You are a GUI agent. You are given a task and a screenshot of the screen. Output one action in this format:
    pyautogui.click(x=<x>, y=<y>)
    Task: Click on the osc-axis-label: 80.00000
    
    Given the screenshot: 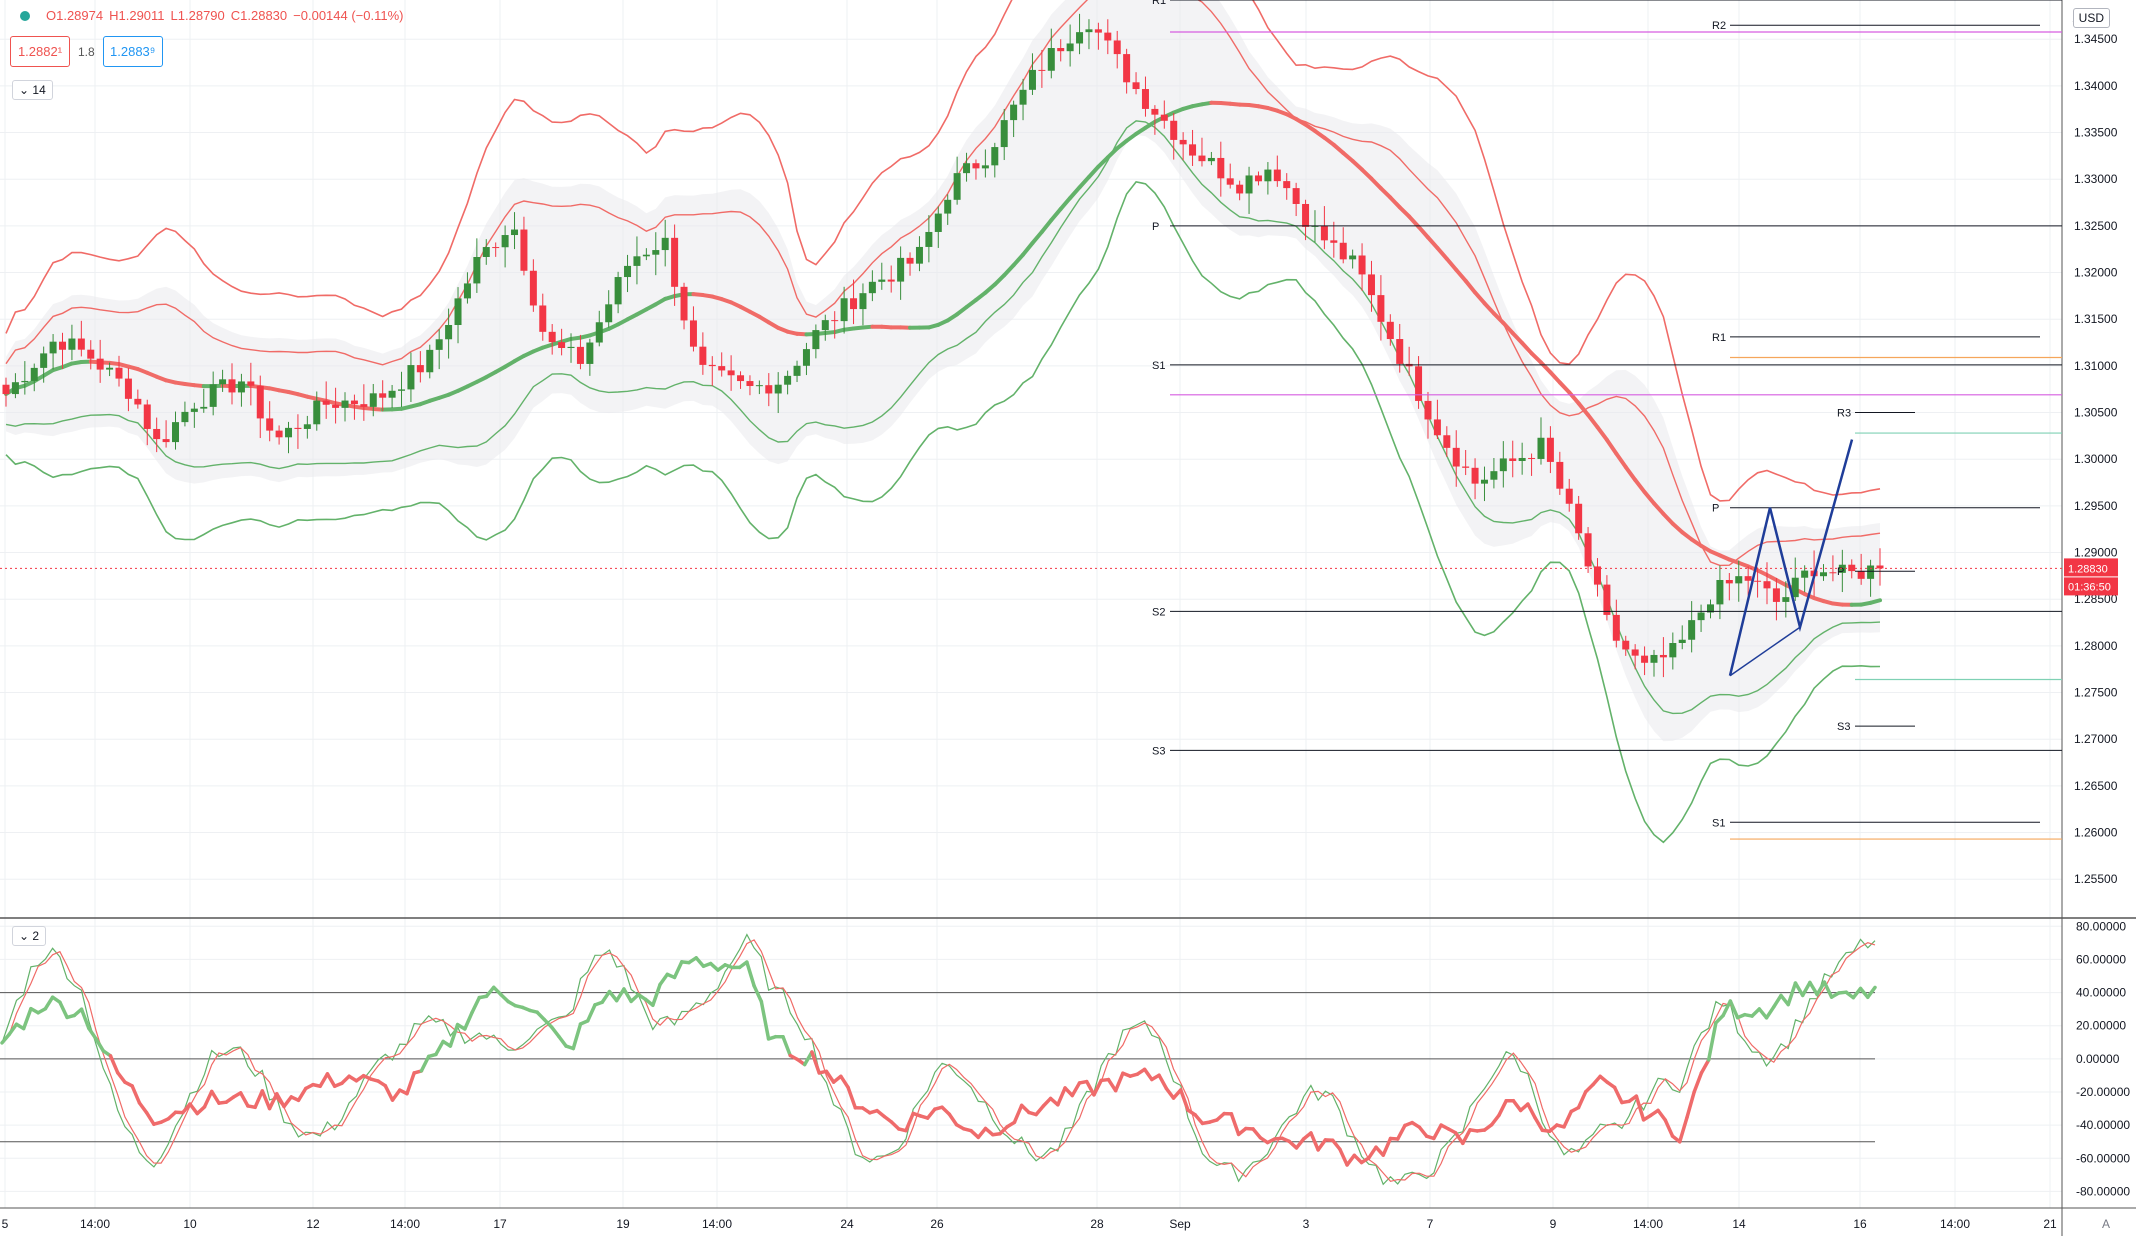 What is the action you would take?
    pyautogui.click(x=2101, y=926)
    